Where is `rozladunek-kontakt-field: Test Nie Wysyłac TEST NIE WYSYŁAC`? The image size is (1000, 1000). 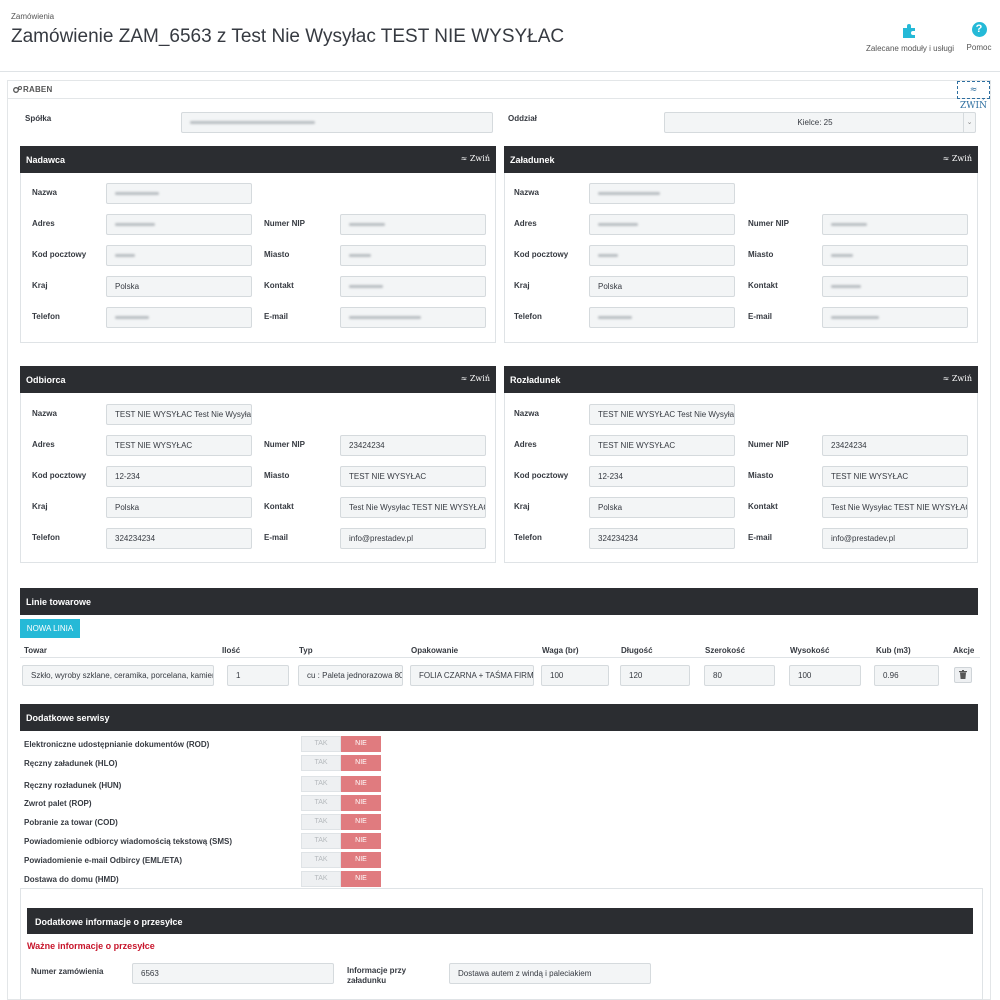 rozladunek-kontakt-field: Test Nie Wysyłac TEST NIE WYSYŁAC is located at coordinates (895, 507).